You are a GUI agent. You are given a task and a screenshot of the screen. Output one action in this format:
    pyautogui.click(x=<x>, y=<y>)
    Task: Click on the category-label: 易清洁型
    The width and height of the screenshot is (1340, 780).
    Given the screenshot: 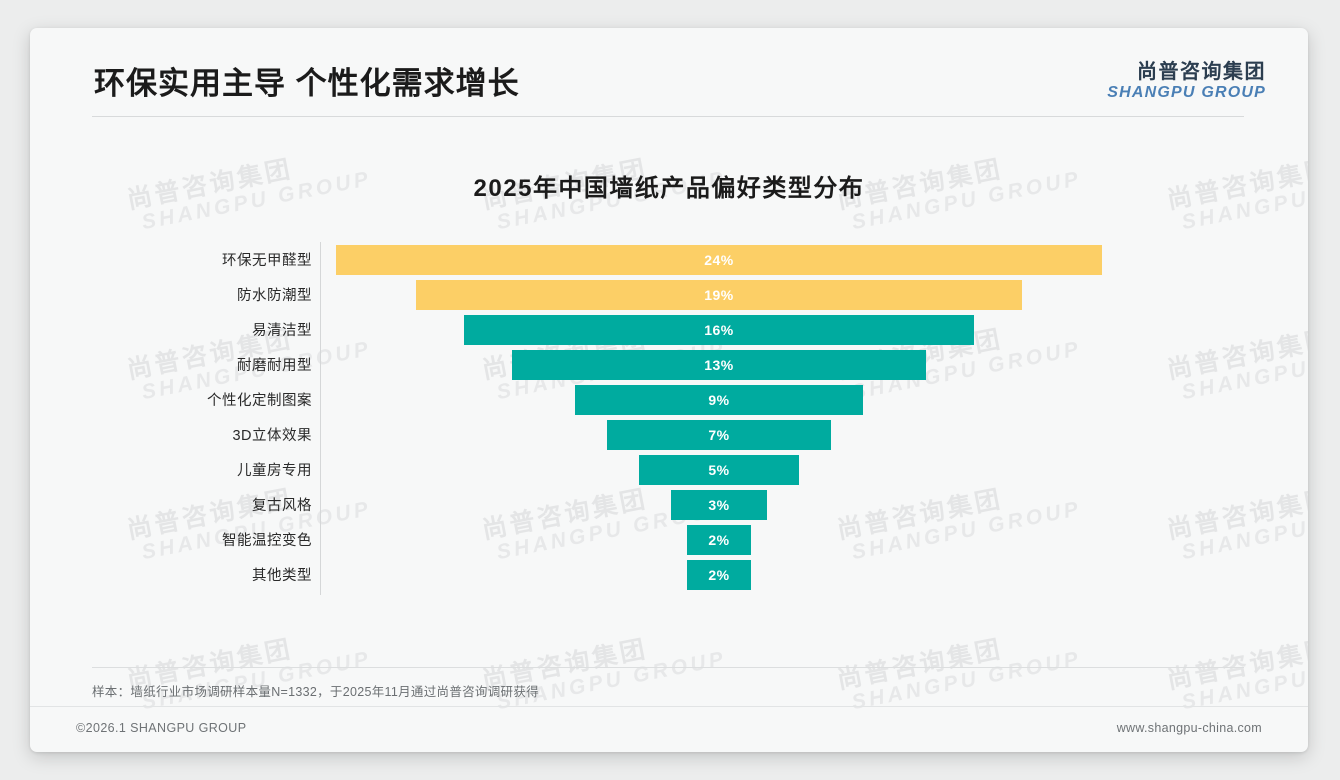 What is the action you would take?
    pyautogui.click(x=282, y=331)
    